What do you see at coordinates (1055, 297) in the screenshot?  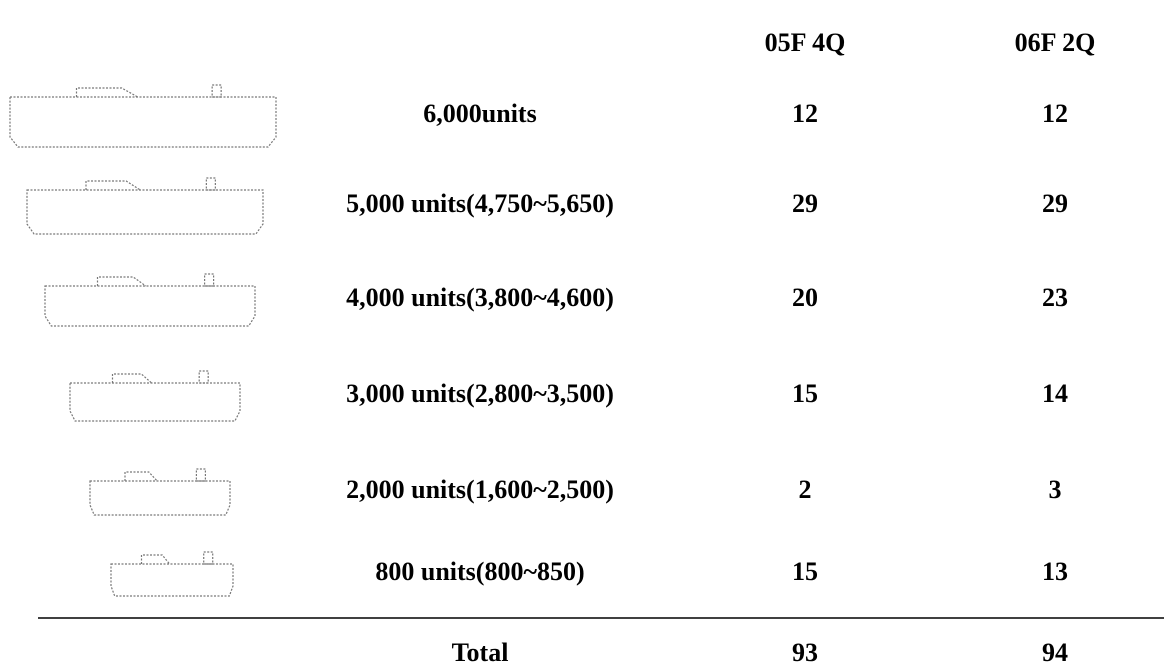 I see `cell-value: 23` at bounding box center [1055, 297].